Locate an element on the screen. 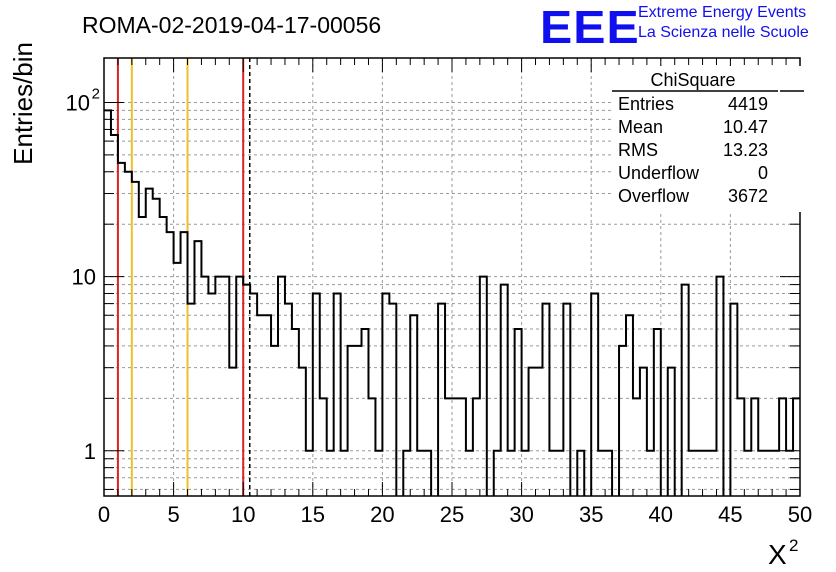 The width and height of the screenshot is (836, 572). x-tick-label: 5 is located at coordinates (173, 514).